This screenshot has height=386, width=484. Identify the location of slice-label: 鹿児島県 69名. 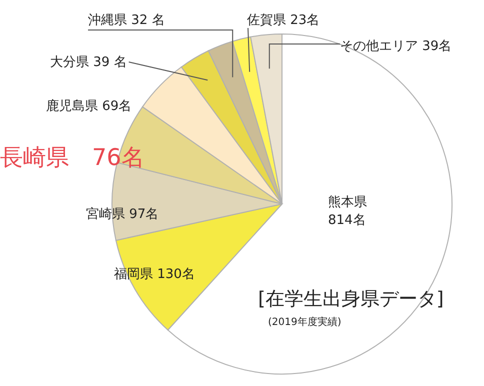
(89, 106).